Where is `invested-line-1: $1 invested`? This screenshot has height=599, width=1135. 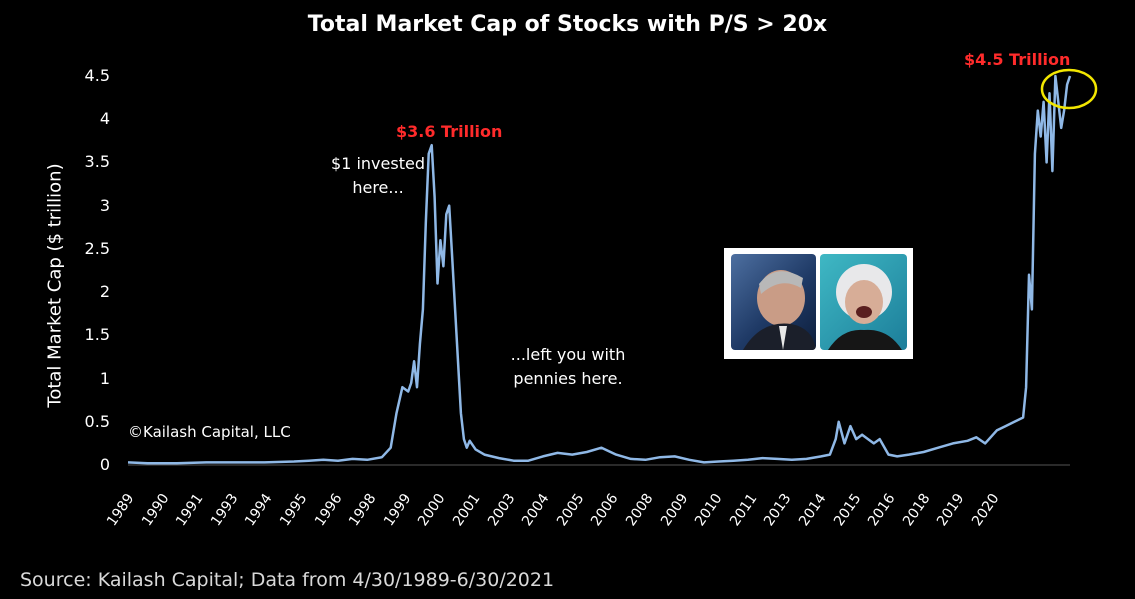
invested-line-1: $1 invested is located at coordinates (378, 163).